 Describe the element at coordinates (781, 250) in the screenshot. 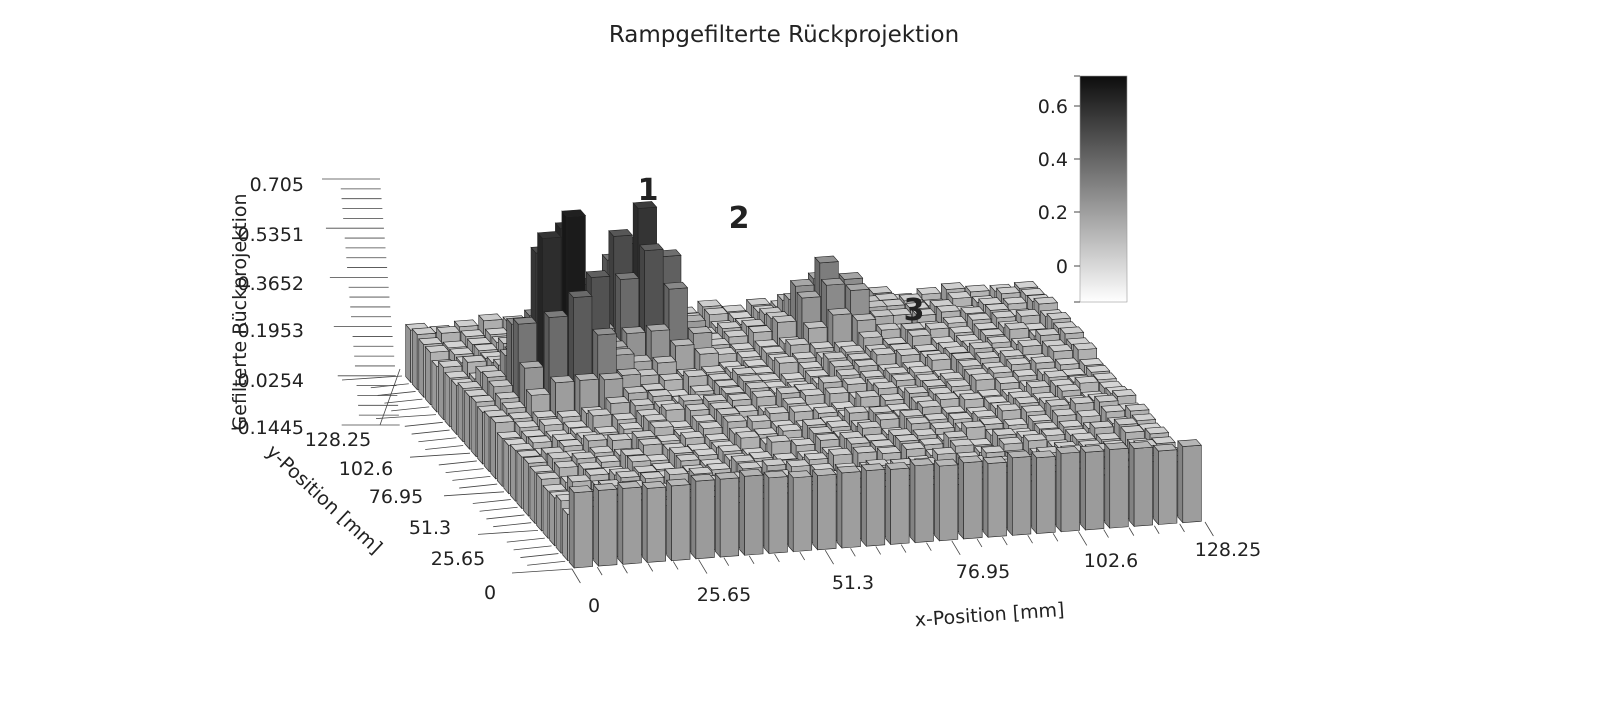

I see `peak-labels: 1 2 3` at that location.